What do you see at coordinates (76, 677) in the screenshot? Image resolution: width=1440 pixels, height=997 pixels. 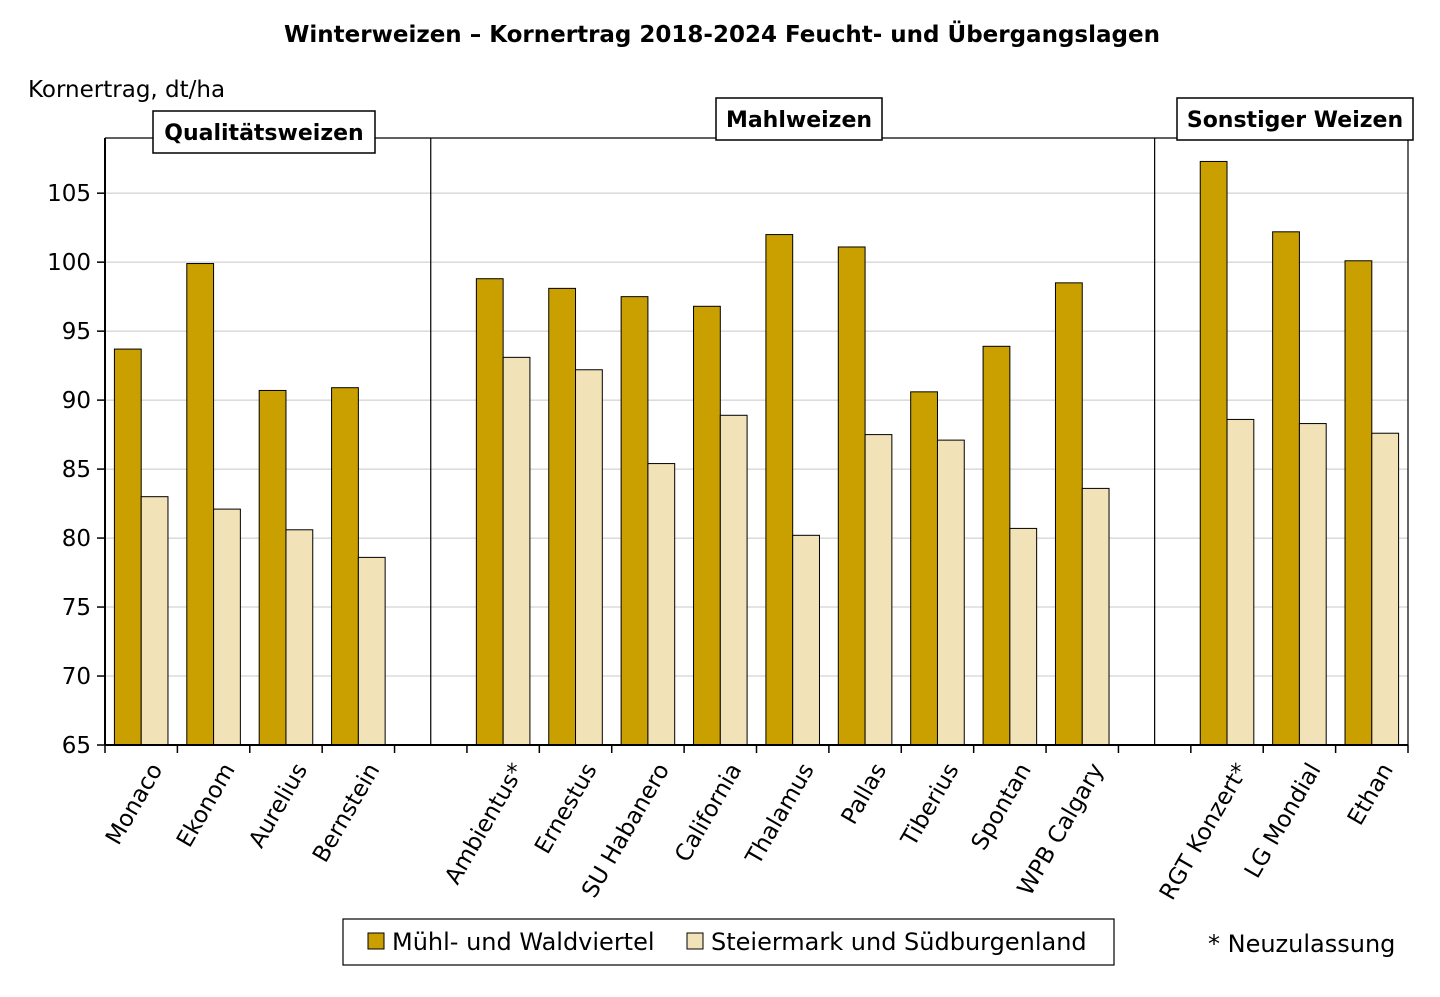 I see `y-tick-label: 70` at bounding box center [76, 677].